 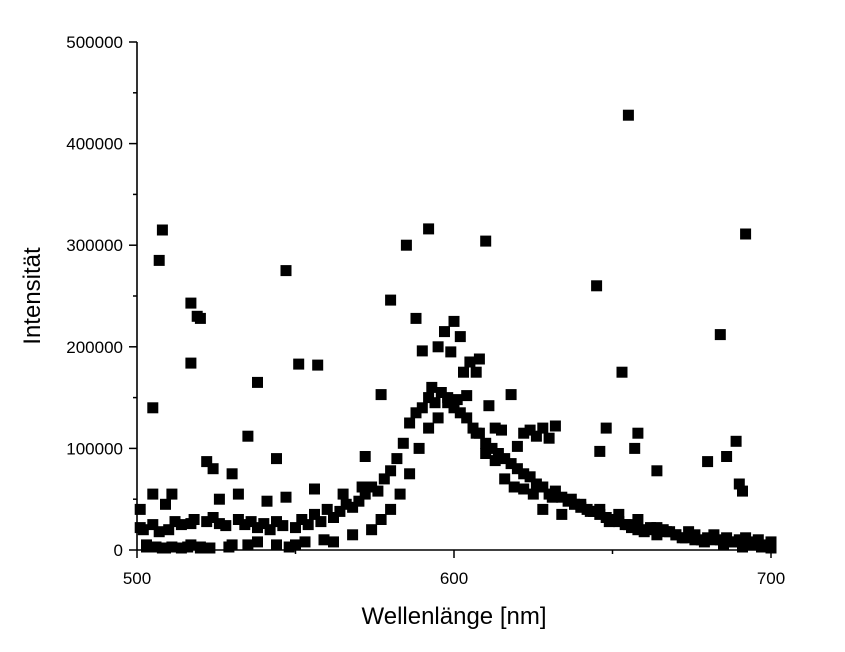 I want to click on y-tick-label: 200000, so click(x=94, y=347).